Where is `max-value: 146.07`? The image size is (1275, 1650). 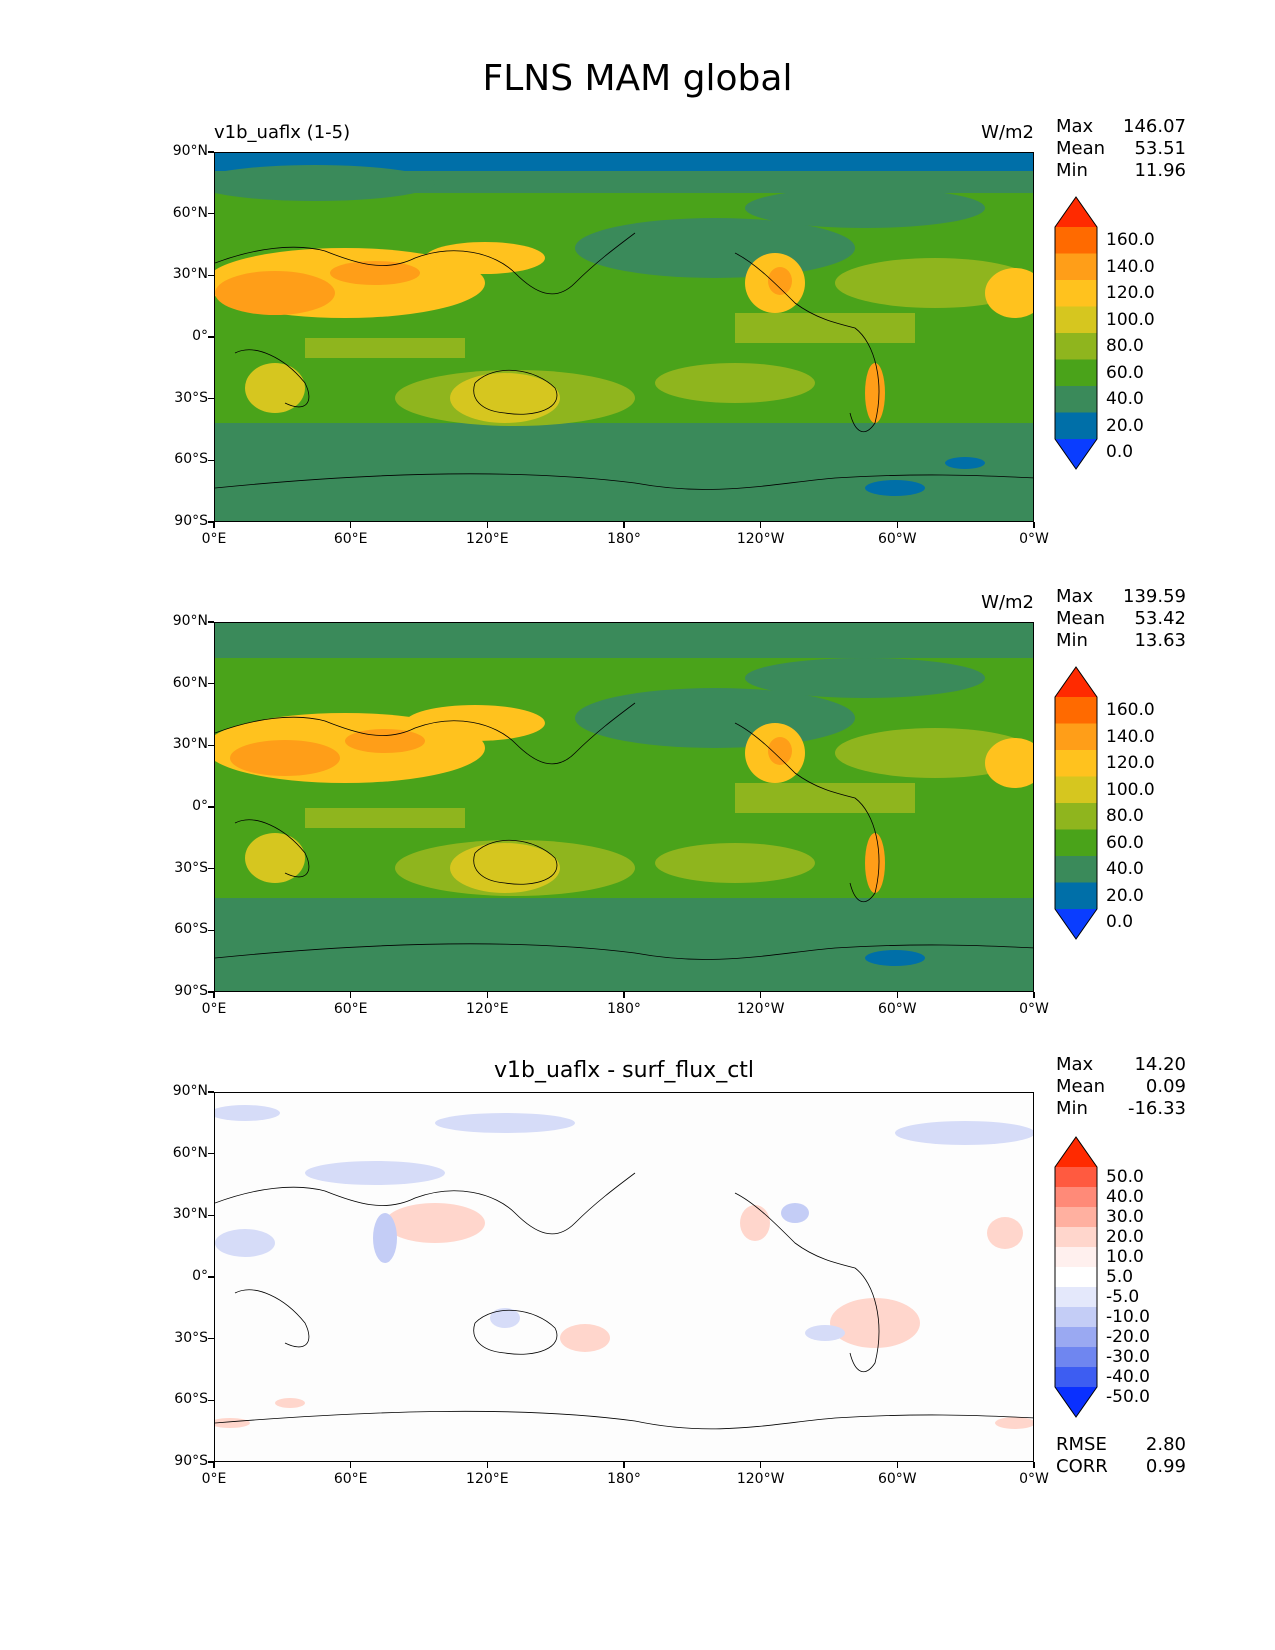 max-value: 146.07 is located at coordinates (1154, 126).